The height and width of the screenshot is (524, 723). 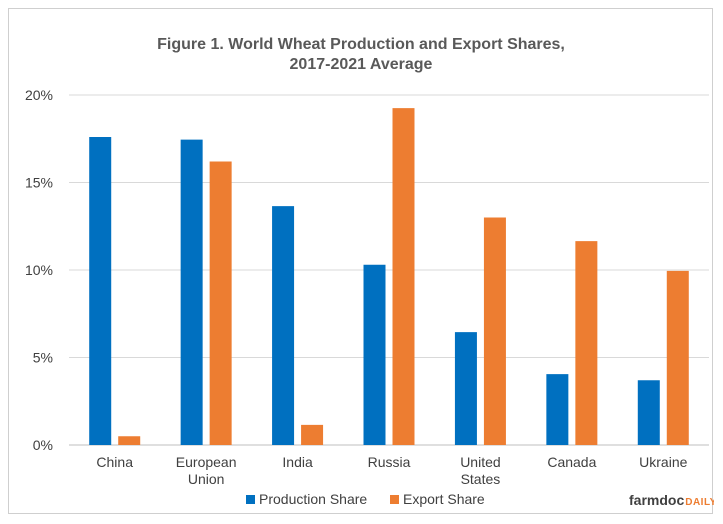 I want to click on legend: Production Share Export Share, so click(x=365, y=499).